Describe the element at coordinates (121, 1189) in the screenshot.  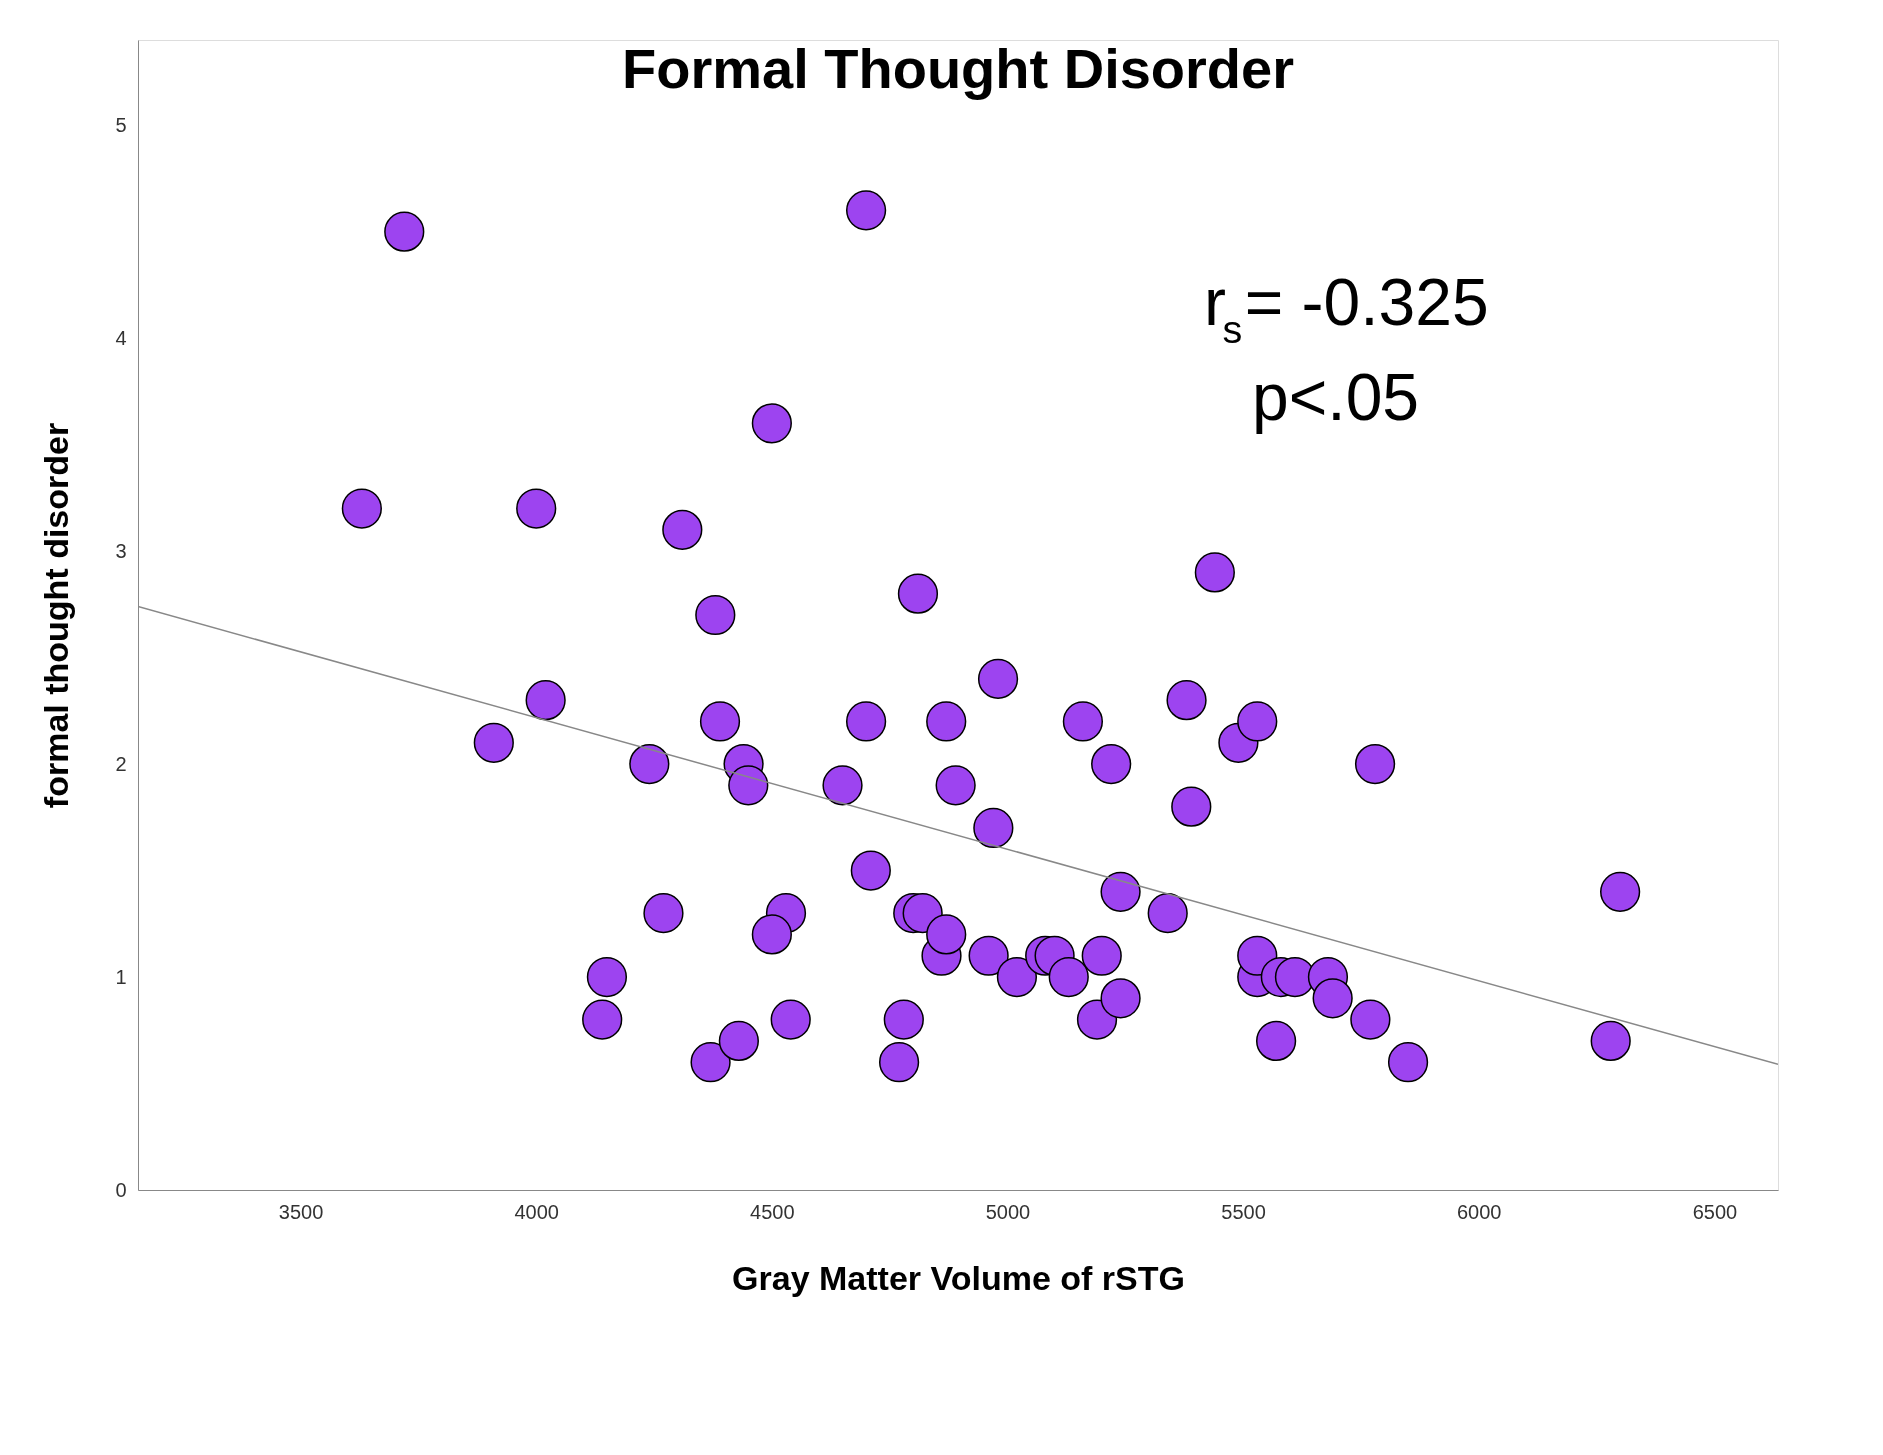
I see `y-tick-label: 0` at that location.